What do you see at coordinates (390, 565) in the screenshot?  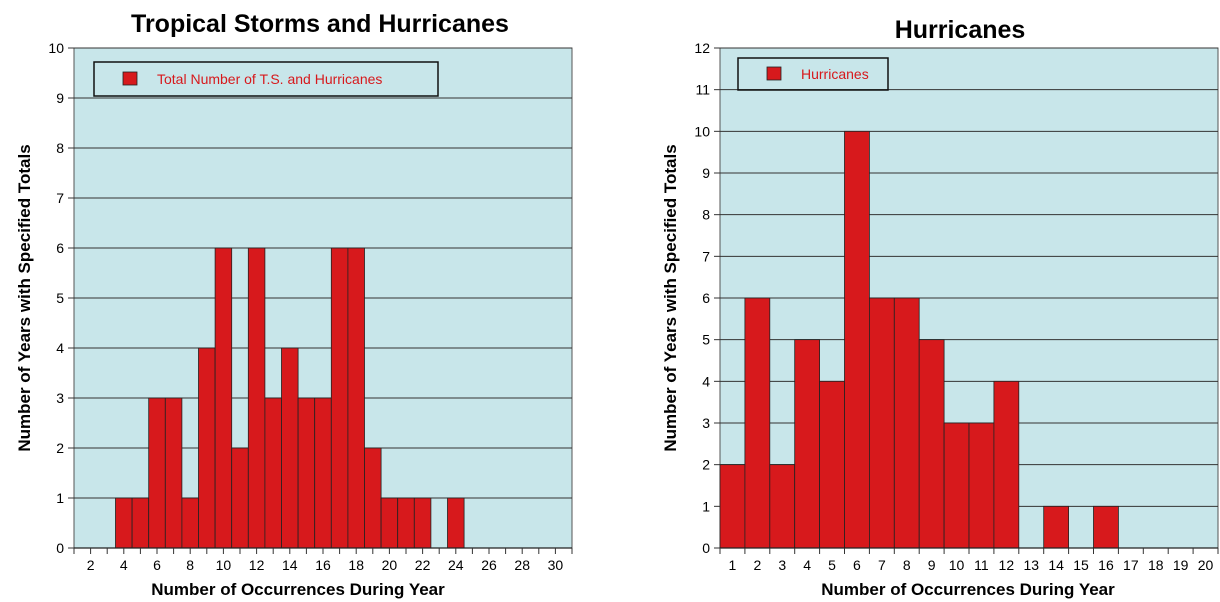 I see `x-tick-label: 20` at bounding box center [390, 565].